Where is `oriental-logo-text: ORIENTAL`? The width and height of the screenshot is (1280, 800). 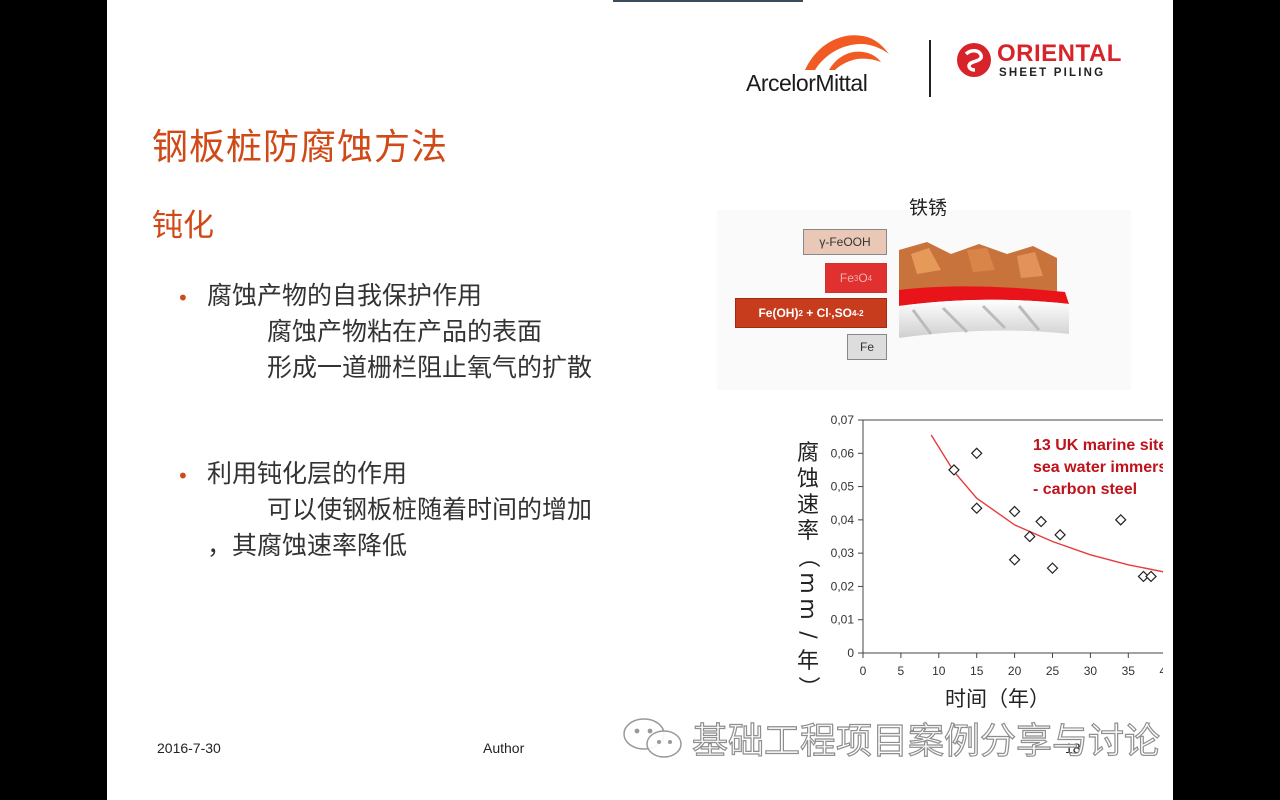
oriental-logo-text: ORIENTAL is located at coordinates (1059, 53).